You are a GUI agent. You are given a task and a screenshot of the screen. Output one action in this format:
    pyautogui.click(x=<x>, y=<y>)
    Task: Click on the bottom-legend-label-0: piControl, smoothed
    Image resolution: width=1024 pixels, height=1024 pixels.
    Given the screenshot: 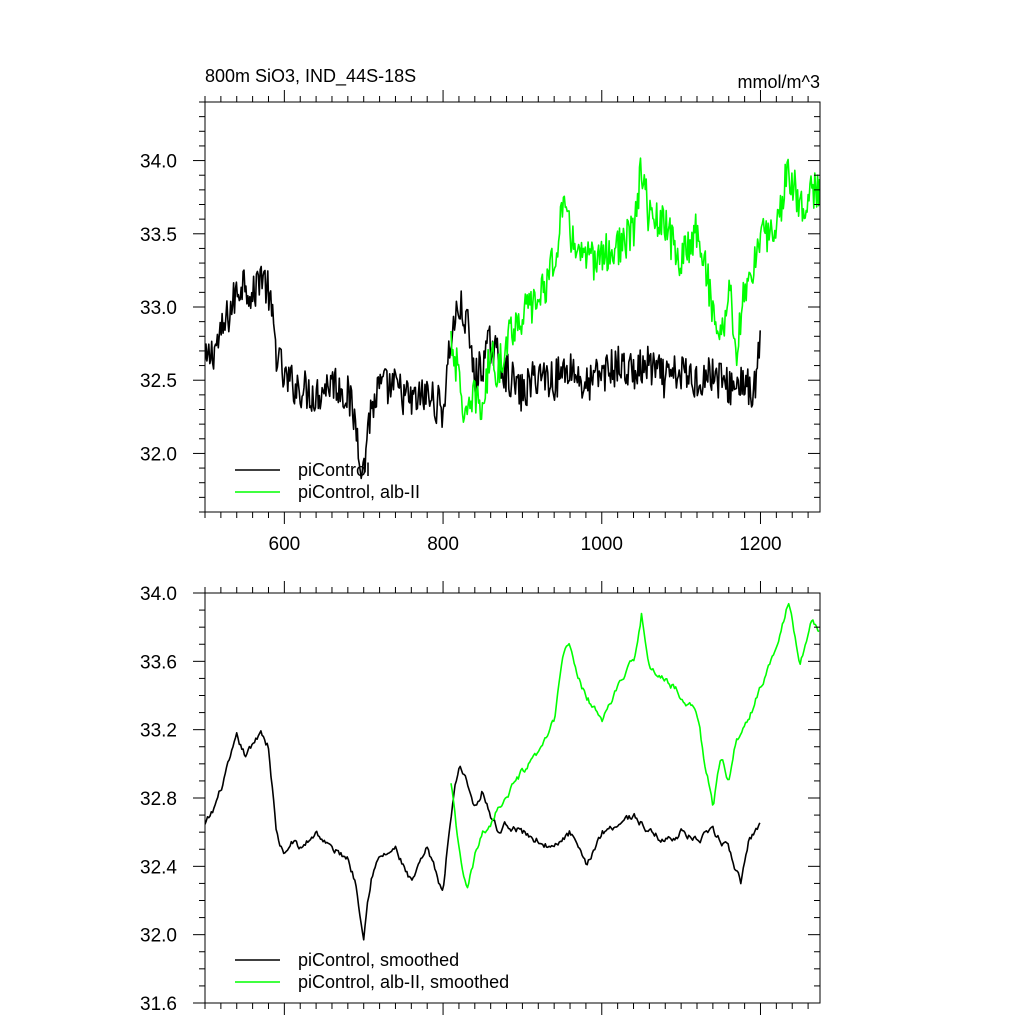 What is the action you would take?
    pyautogui.click(x=378, y=960)
    